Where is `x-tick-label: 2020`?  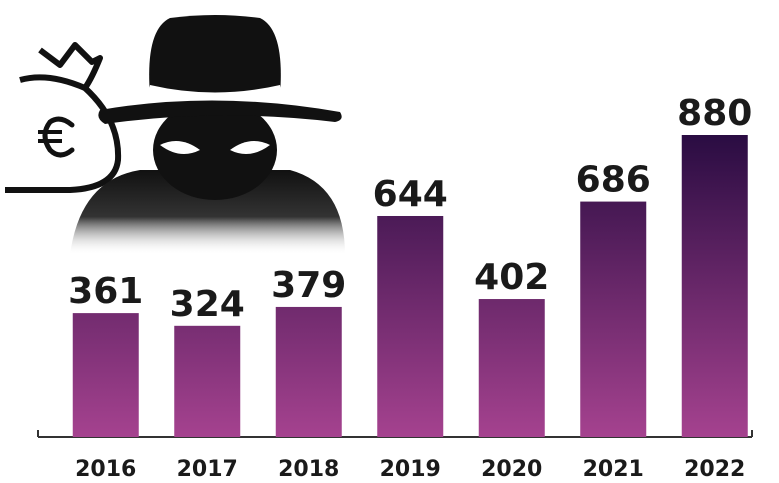 x-tick-label: 2020 is located at coordinates (511, 469).